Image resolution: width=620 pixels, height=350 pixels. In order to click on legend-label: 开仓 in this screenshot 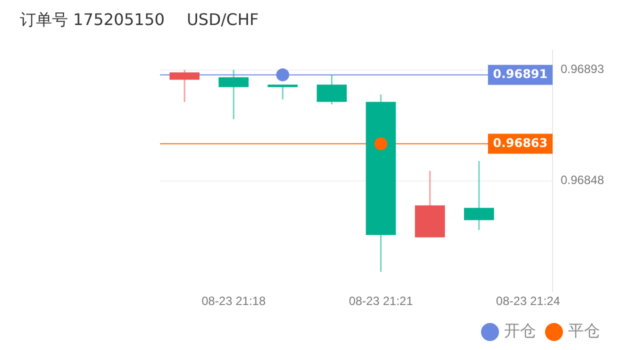, I will do `click(520, 330)`.